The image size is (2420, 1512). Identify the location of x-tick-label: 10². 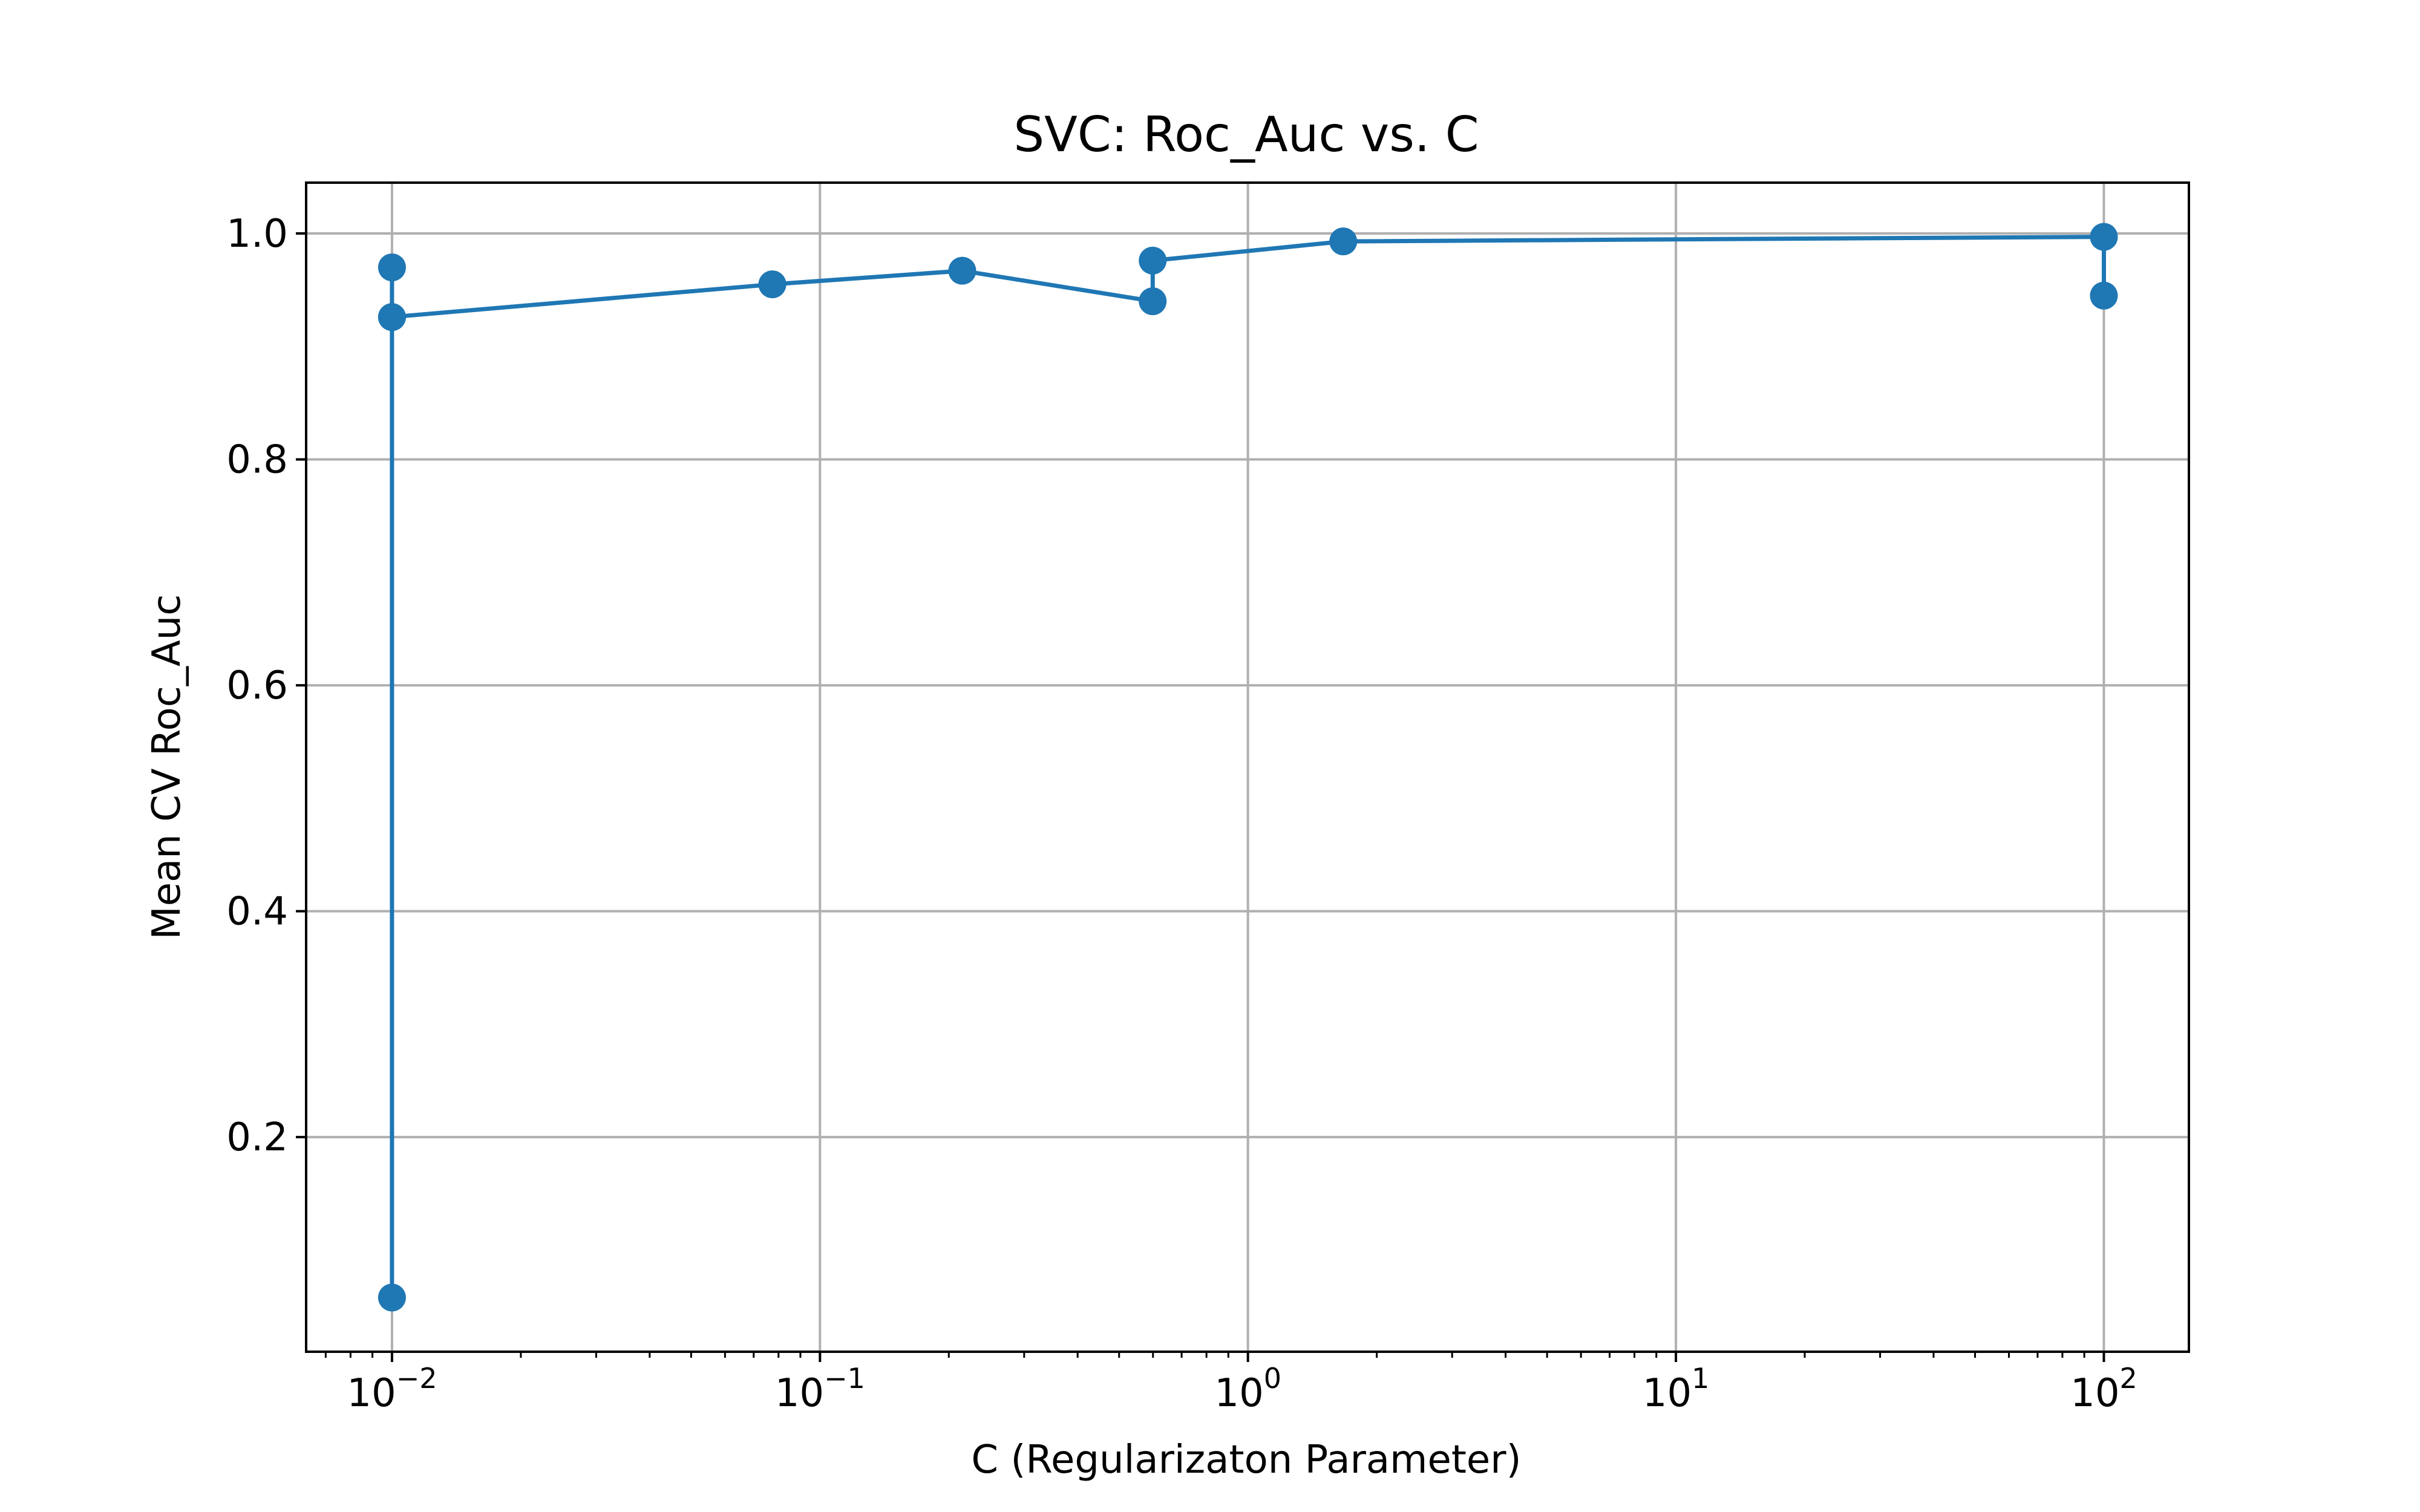
(2103, 1389).